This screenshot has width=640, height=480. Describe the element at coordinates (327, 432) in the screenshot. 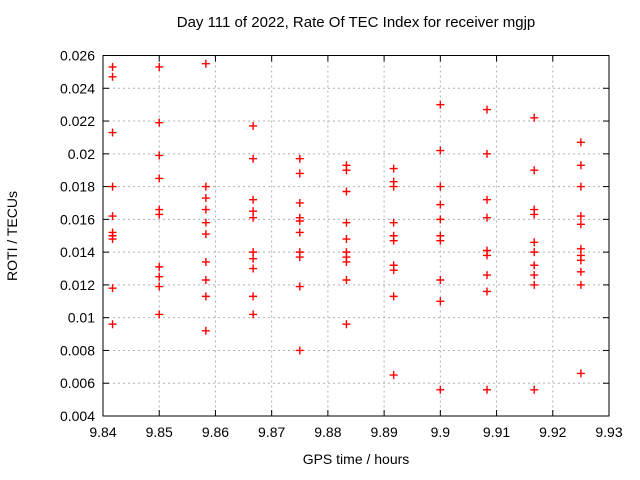

I see `x-tick-label: 9.88` at that location.